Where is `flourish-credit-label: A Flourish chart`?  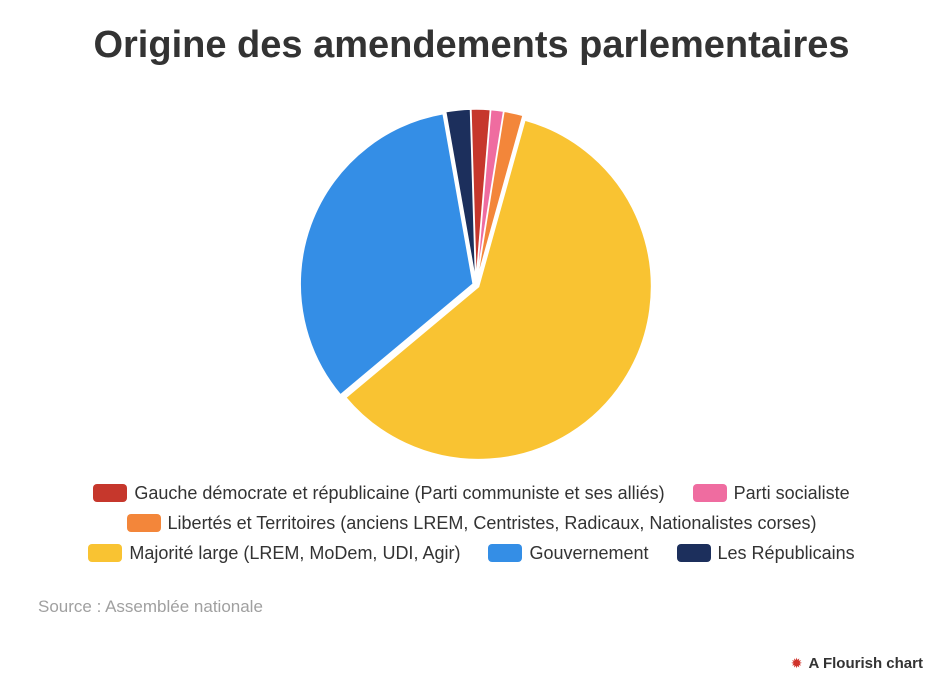
flourish-credit-label: A Flourish chart is located at coordinates (865, 663).